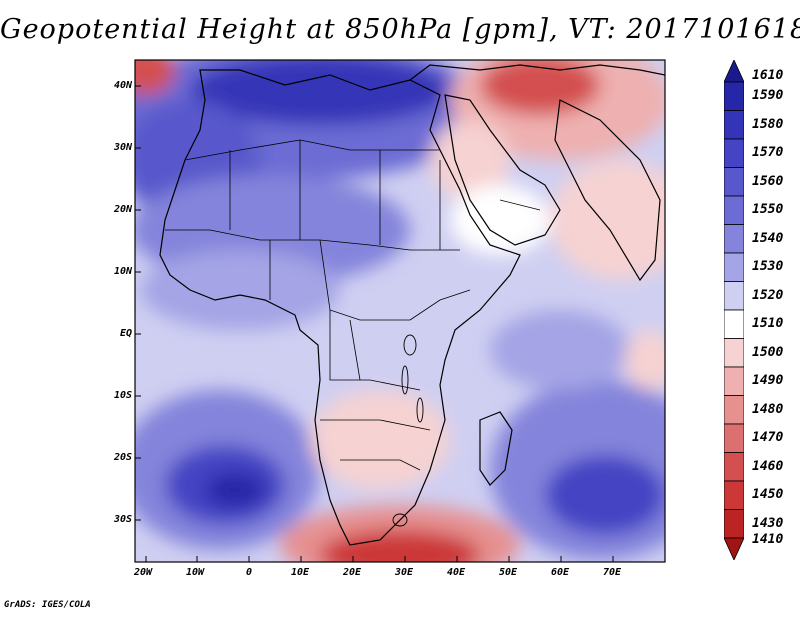 This screenshot has height=618, width=800. Describe the element at coordinates (768, 75) in the screenshot. I see `colorbar-label: 1610` at that location.